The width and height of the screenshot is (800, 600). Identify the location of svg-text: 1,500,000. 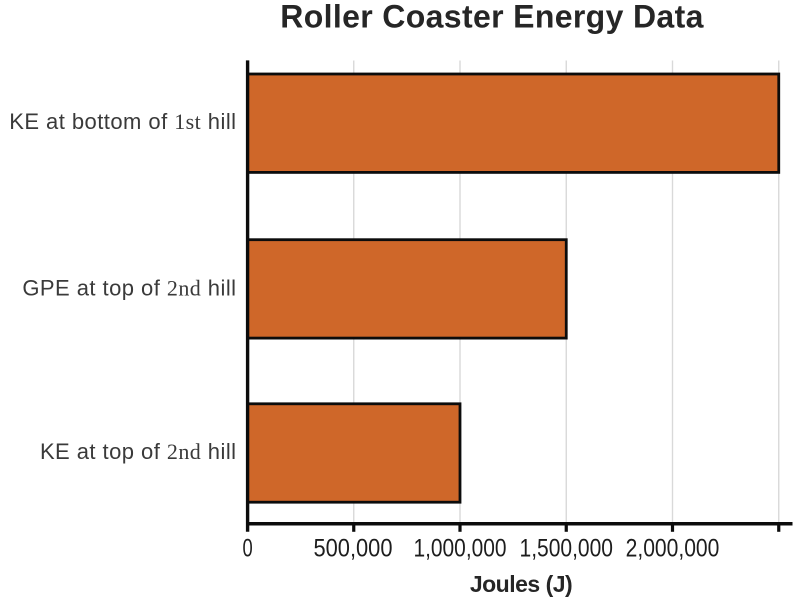
(567, 549).